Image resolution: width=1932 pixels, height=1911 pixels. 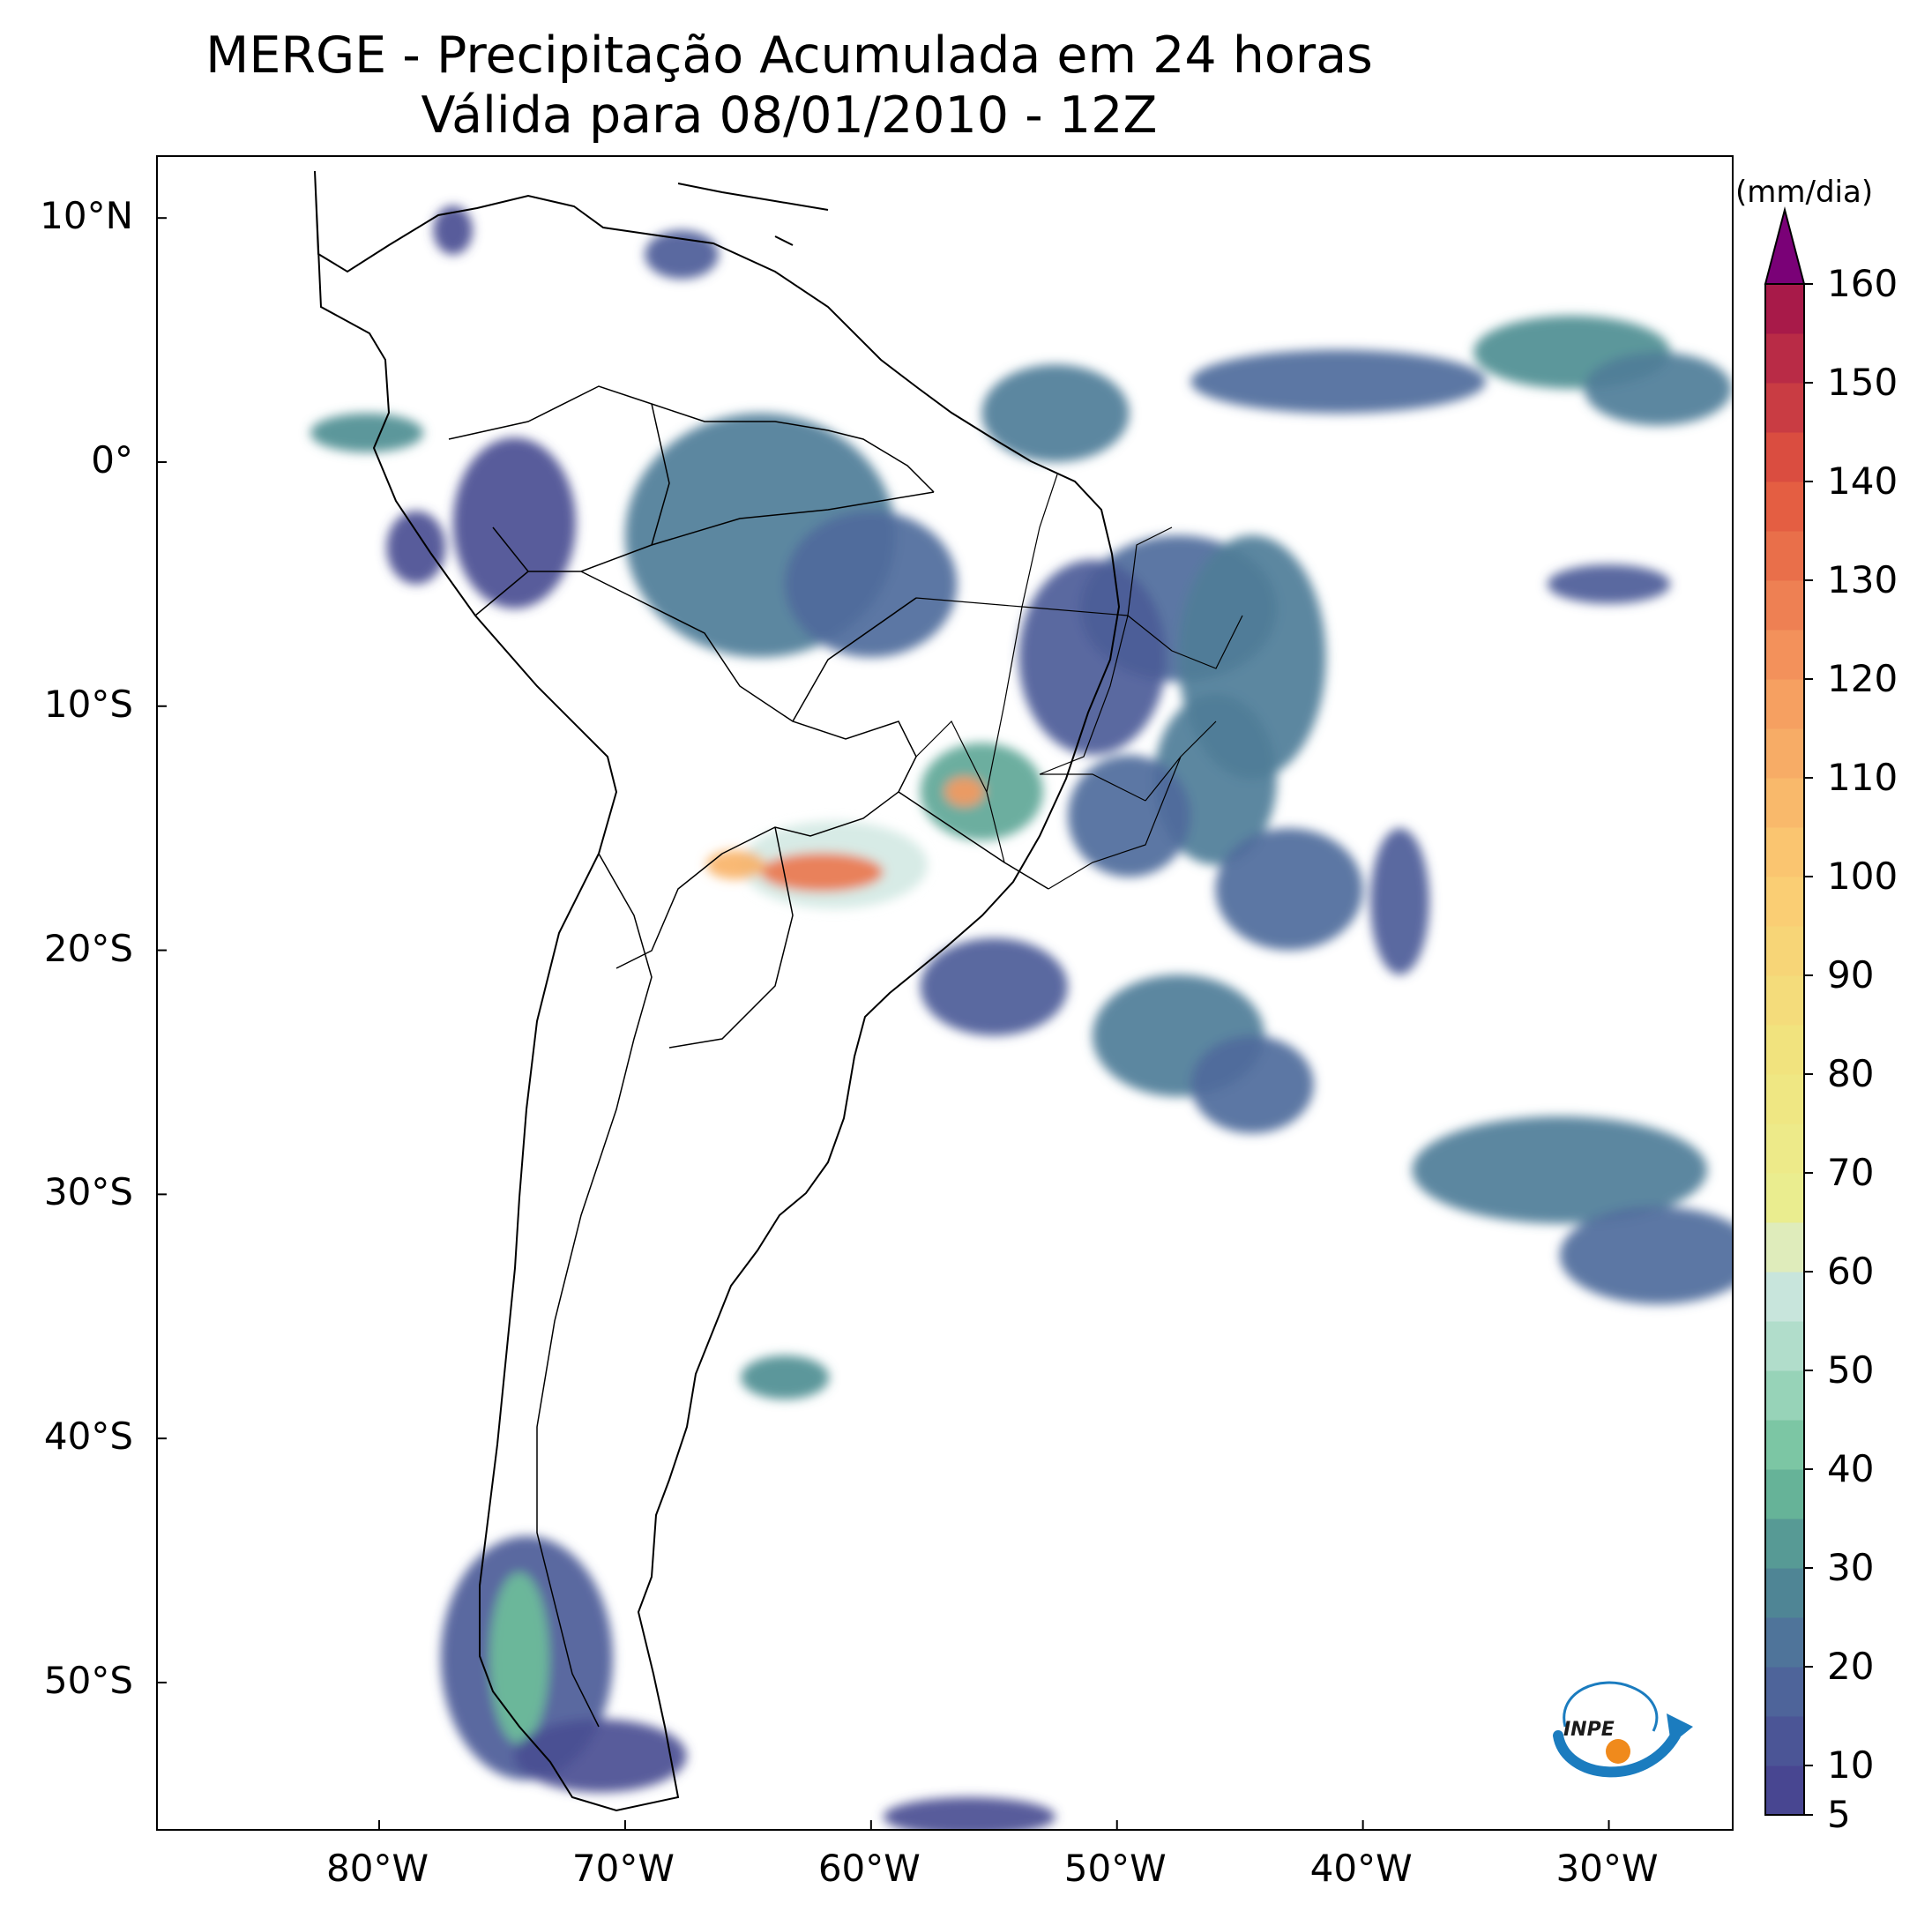 I want to click on colorbar-tick-label: 120, so click(x=1862, y=679).